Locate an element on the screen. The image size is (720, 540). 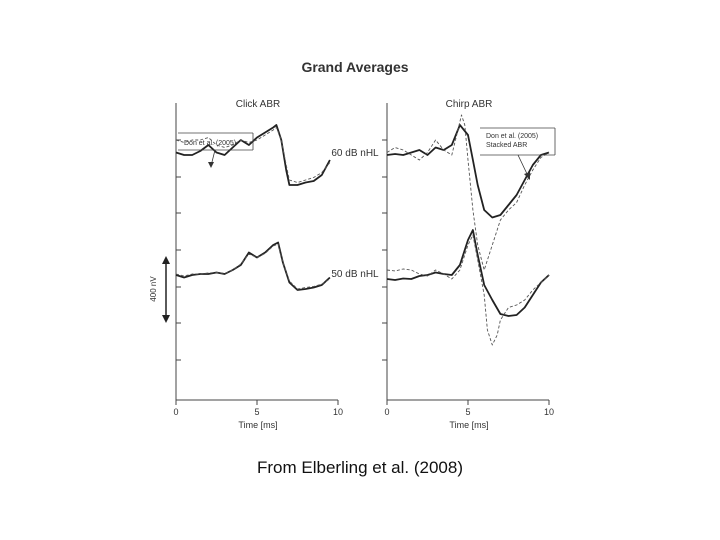
click-abr-title: Click ABR is located at coordinates (258, 104).